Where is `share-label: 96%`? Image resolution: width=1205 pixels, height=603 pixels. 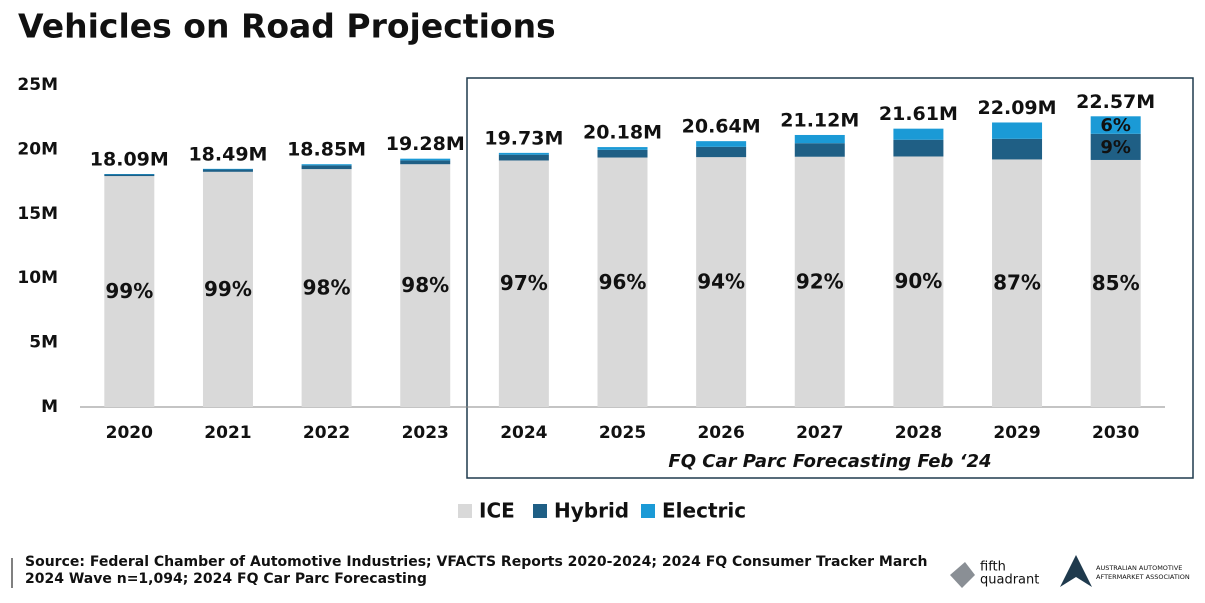
share-label: 96% is located at coordinates (623, 282).